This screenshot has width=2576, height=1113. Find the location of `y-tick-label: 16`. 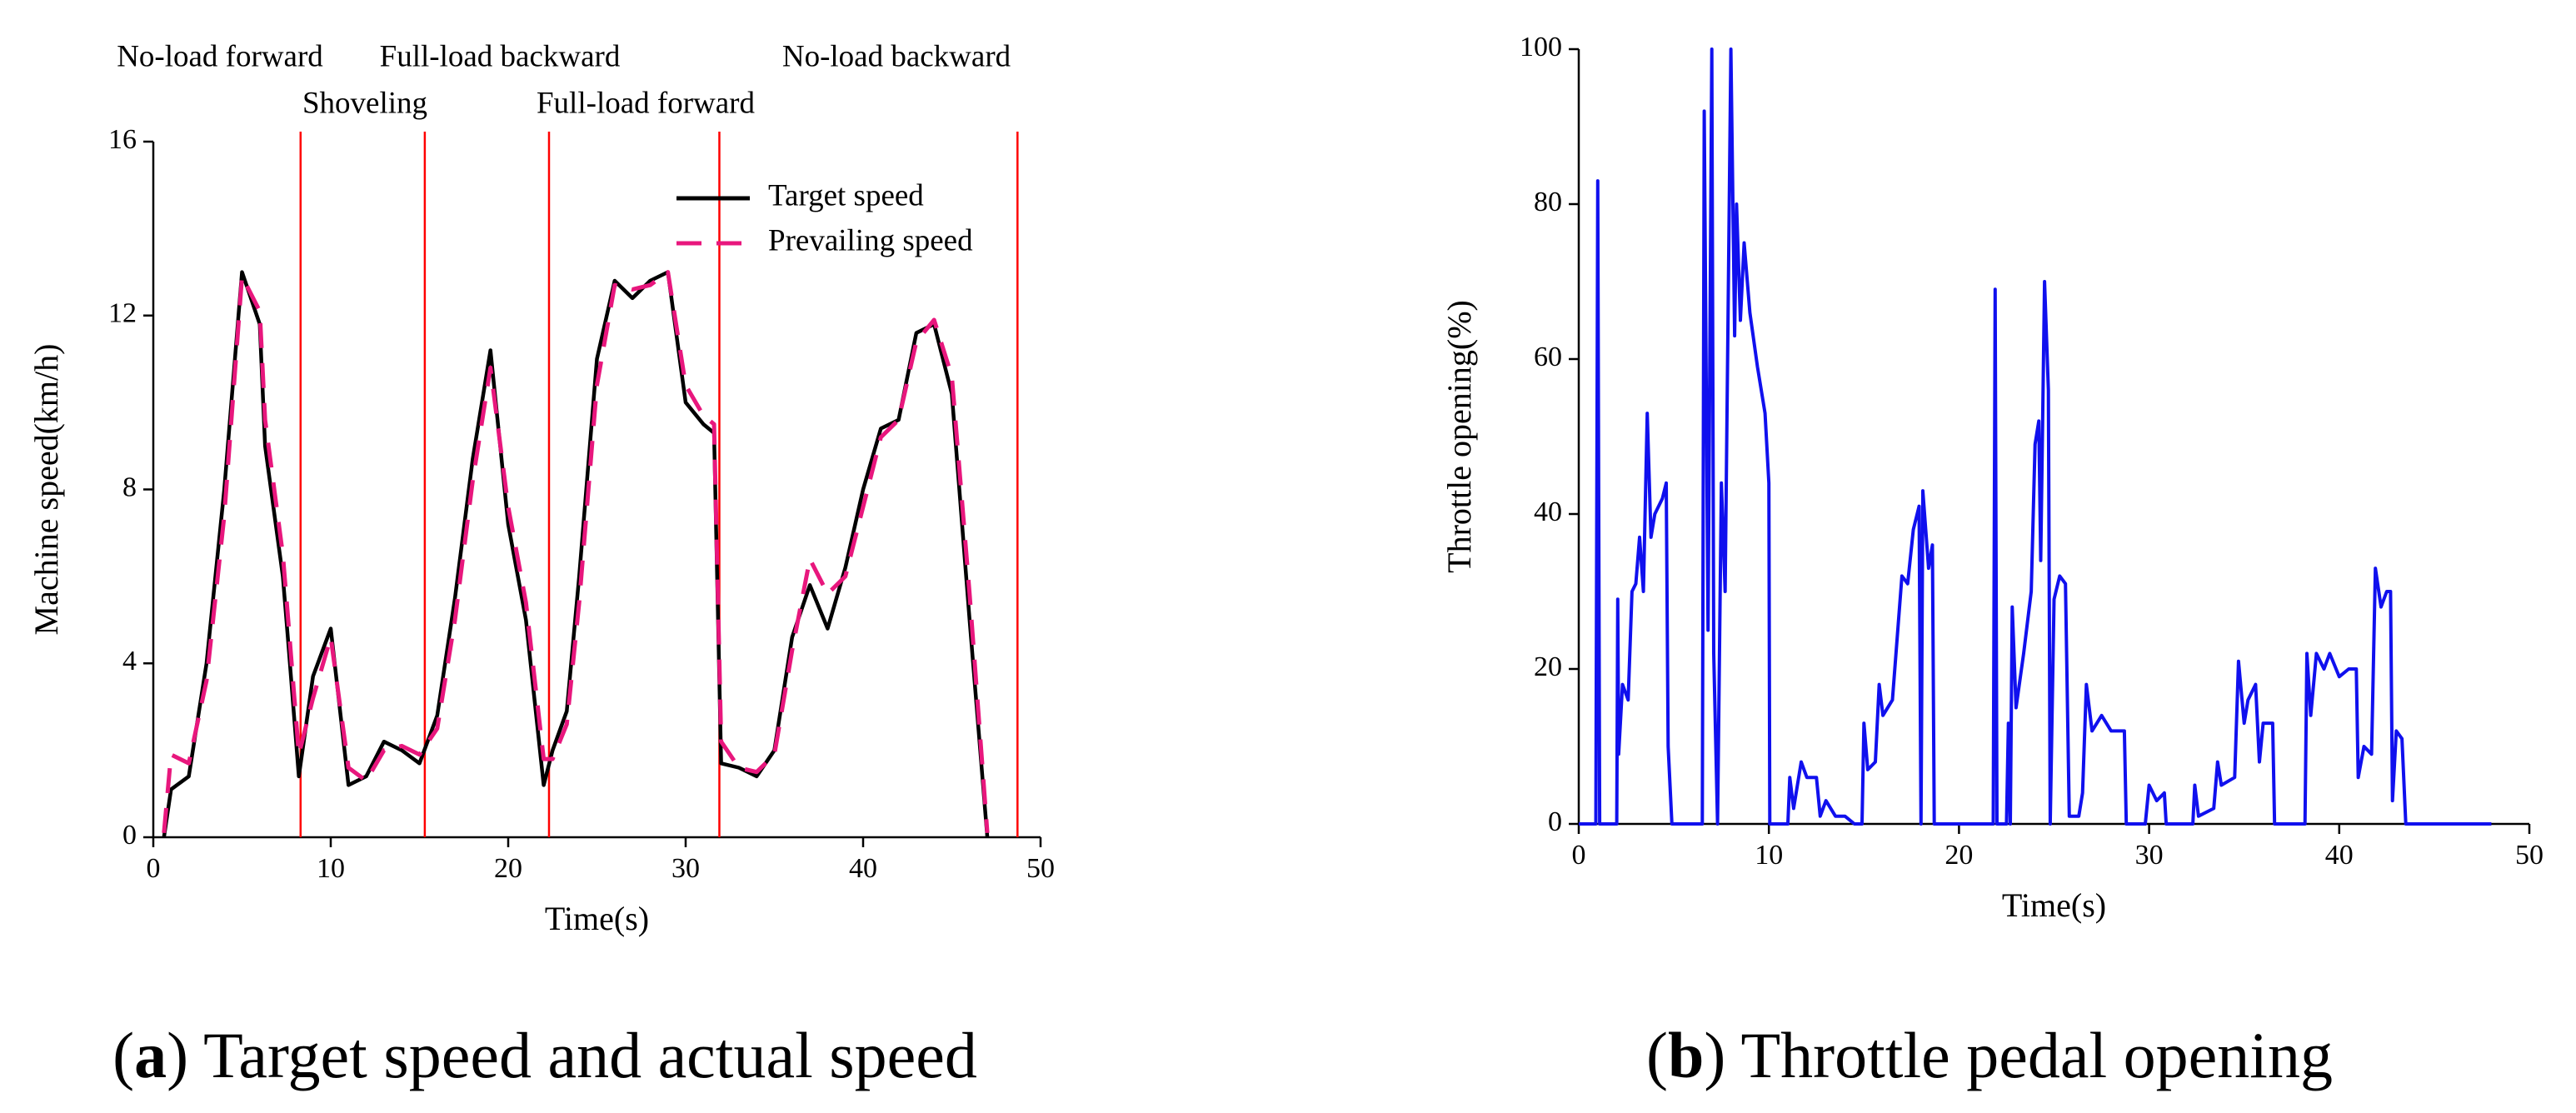

y-tick-label: 16 is located at coordinates (122, 139).